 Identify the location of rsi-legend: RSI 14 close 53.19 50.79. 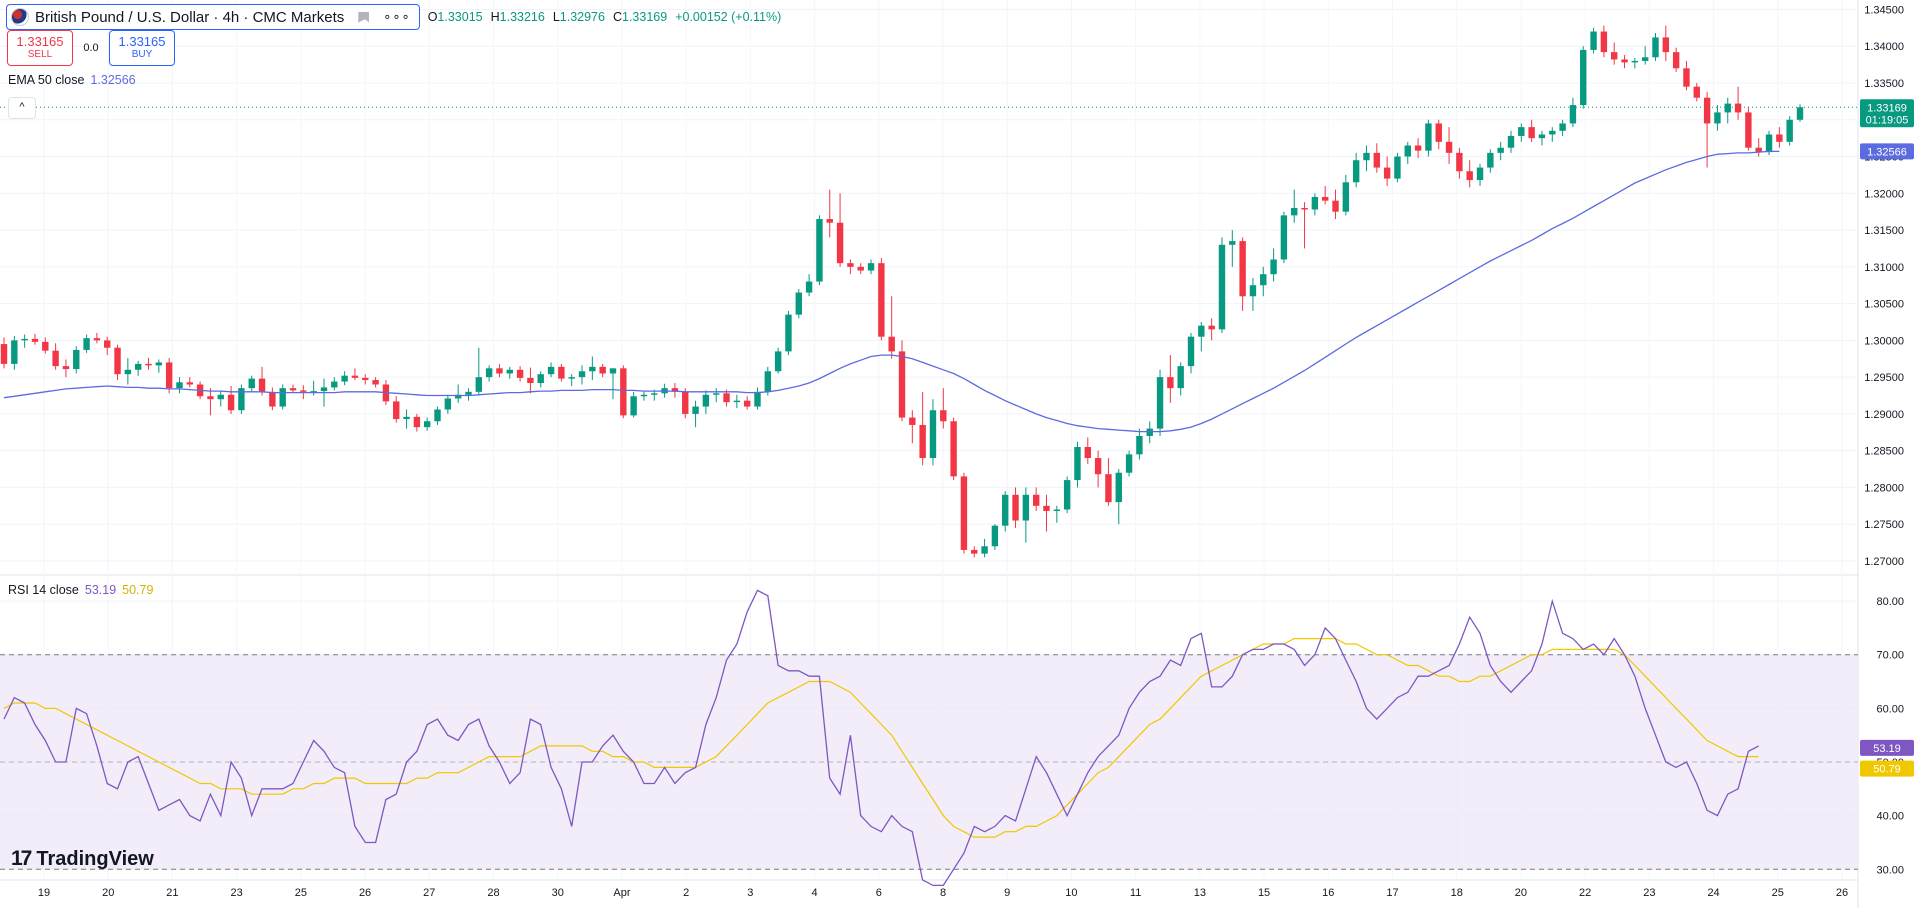
(80, 590).